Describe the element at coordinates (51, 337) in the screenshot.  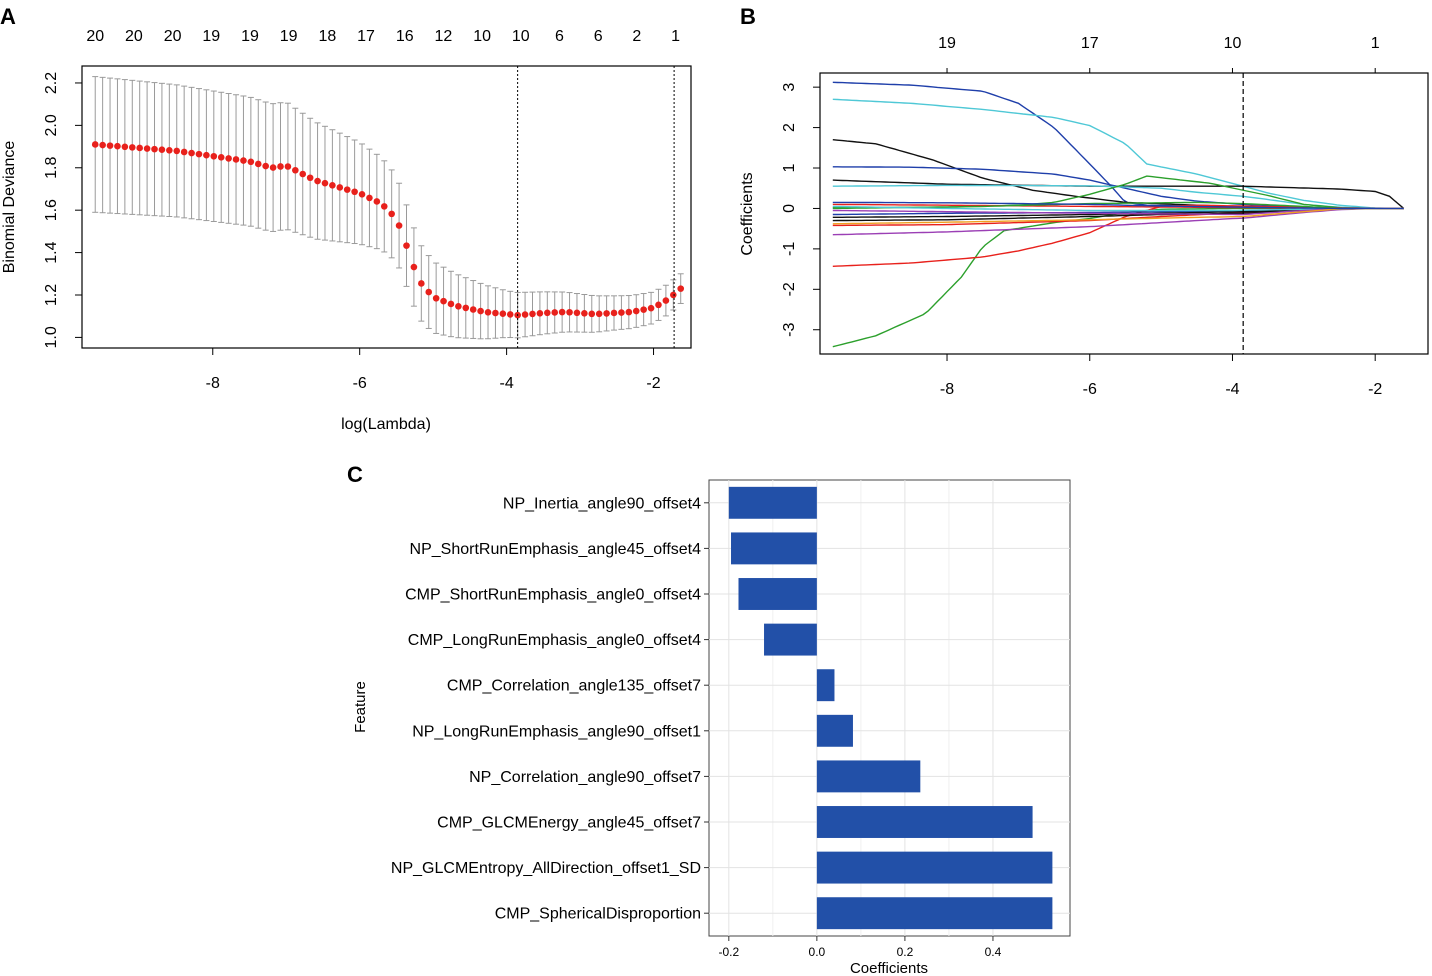
I see `y-tick-label: 1.0` at that location.